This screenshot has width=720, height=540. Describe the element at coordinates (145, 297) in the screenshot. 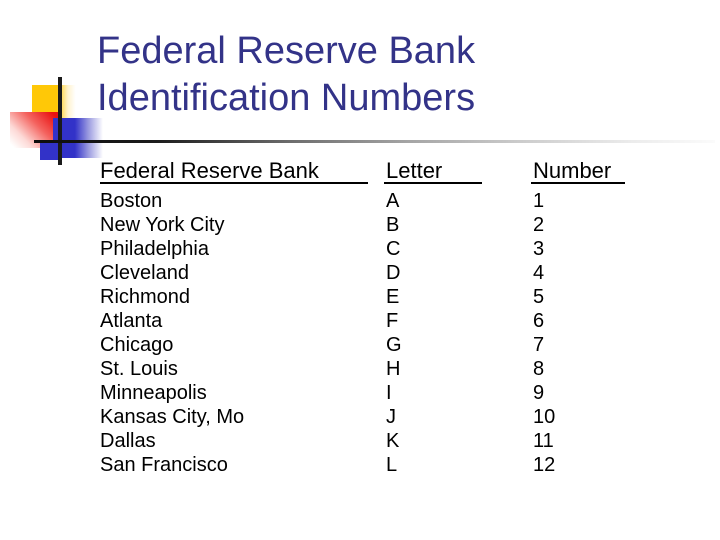

I see `bank-cell: Richmond` at that location.